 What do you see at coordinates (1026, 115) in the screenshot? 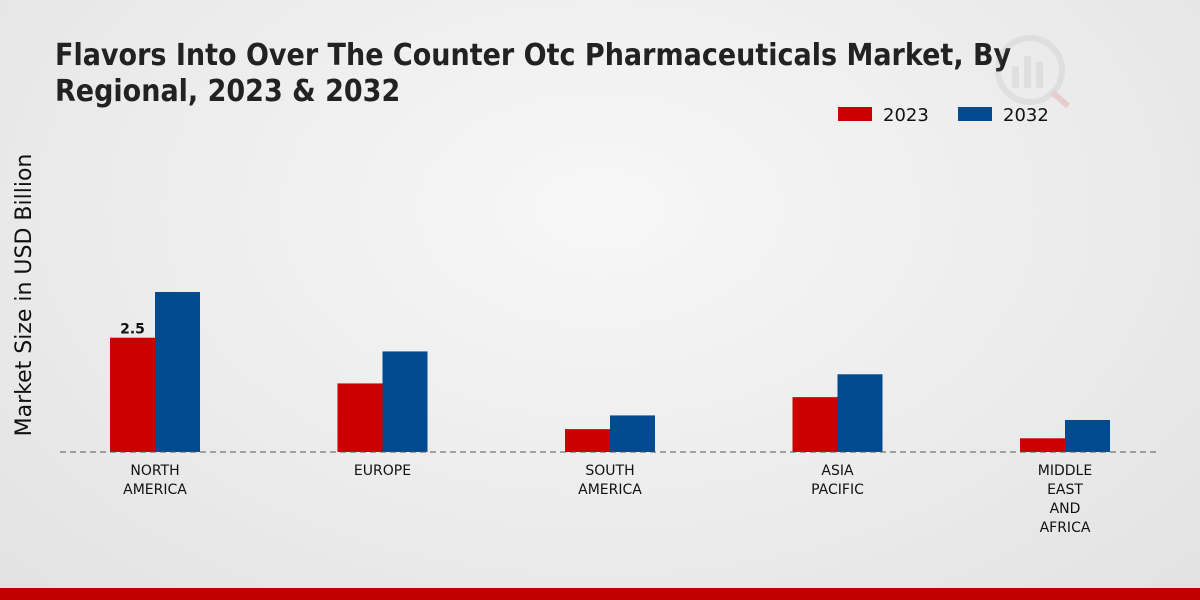
I see `legend-label-2032: 2032` at bounding box center [1026, 115].